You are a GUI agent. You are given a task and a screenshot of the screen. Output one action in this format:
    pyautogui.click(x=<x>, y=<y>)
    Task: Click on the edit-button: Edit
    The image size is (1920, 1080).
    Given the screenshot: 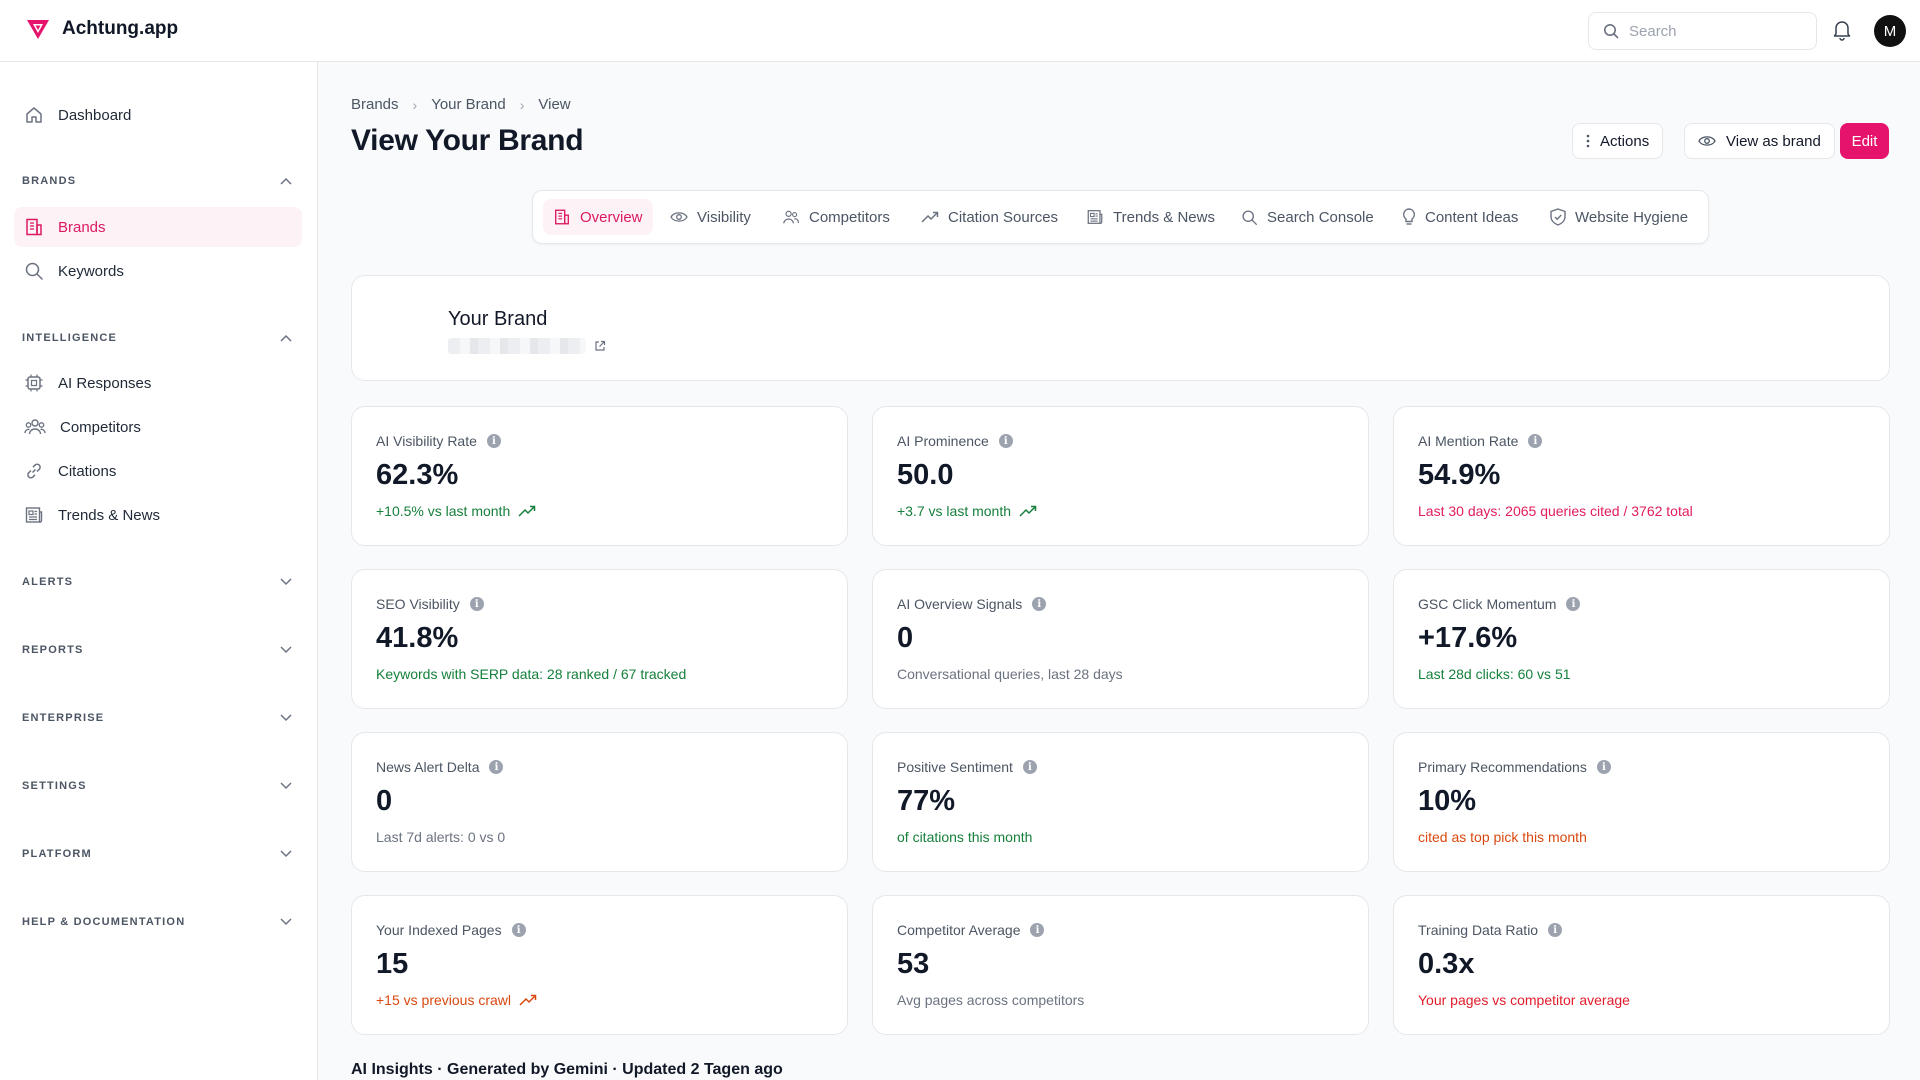 What is the action you would take?
    pyautogui.click(x=1864, y=141)
    